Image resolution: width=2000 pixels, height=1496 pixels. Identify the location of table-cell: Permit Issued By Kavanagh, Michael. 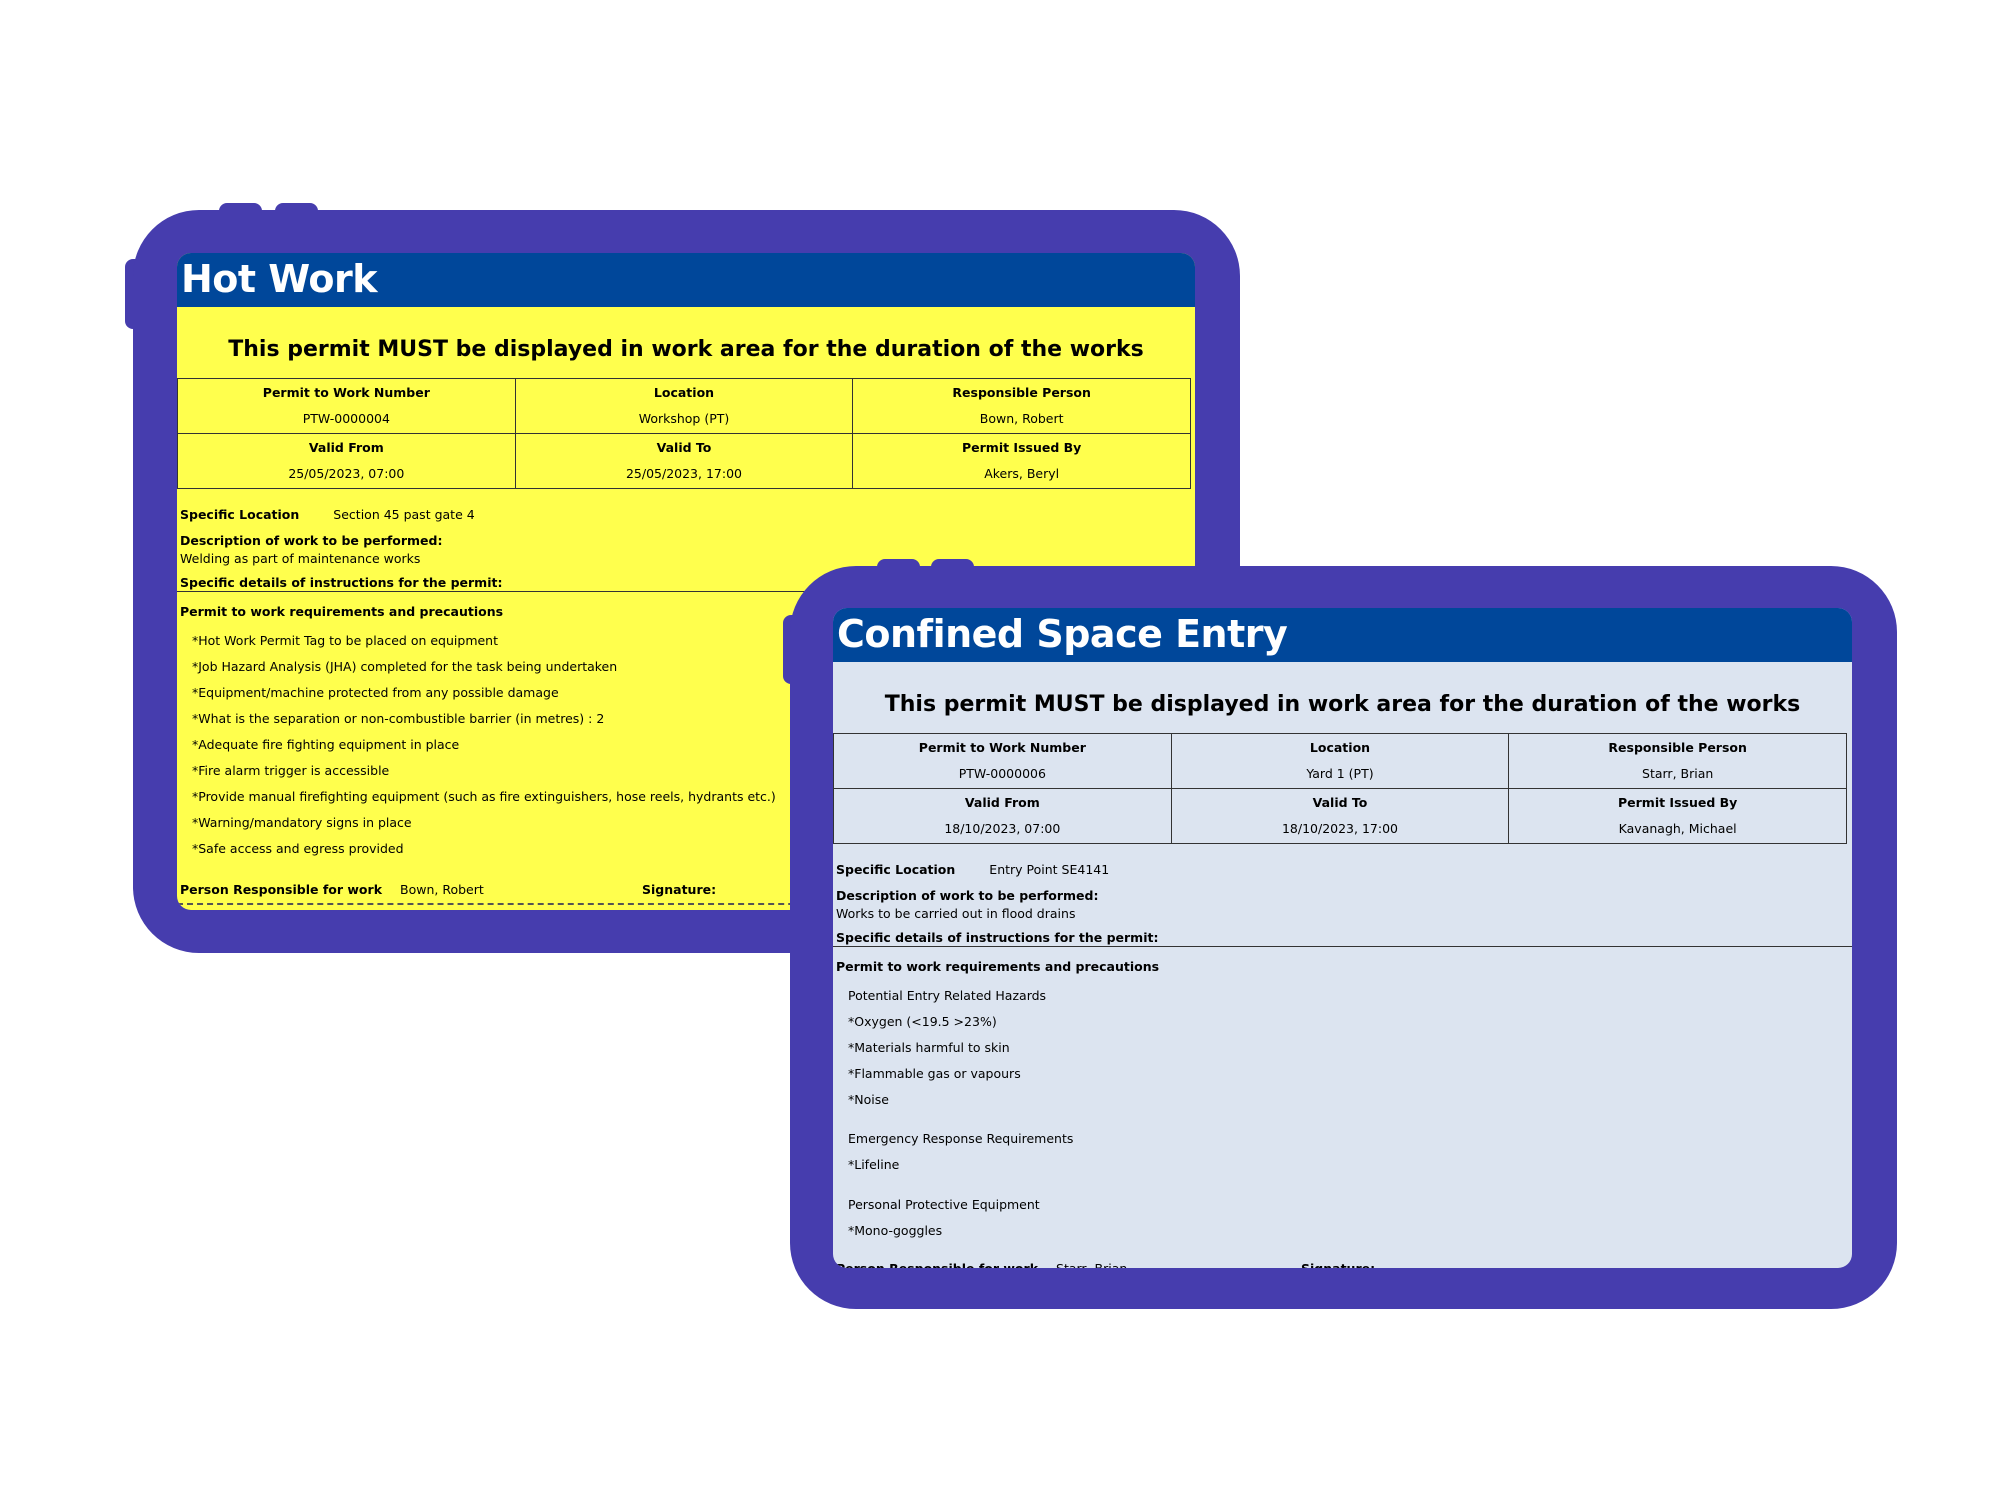
(1677, 816).